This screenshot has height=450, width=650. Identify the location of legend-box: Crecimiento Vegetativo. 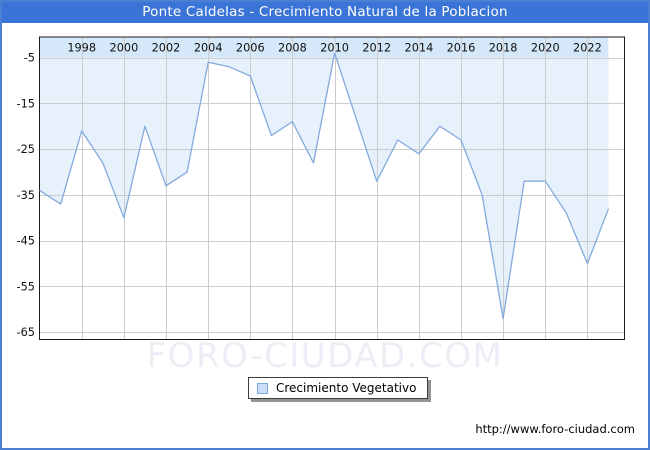
(338, 388).